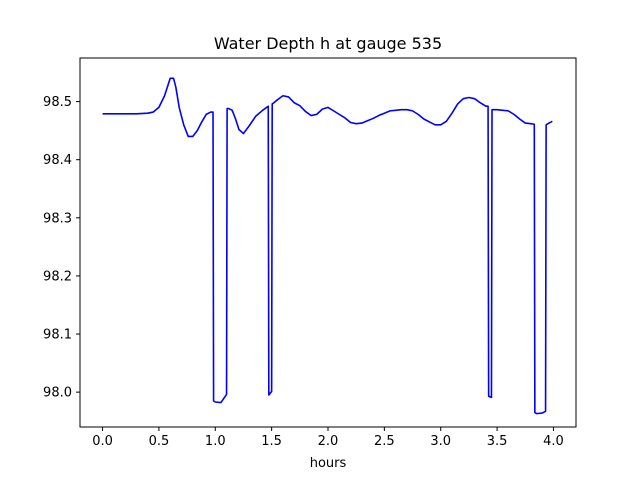 The image size is (640, 480). Describe the element at coordinates (57, 276) in the screenshot. I see `y-tick-label: 98.2` at that location.